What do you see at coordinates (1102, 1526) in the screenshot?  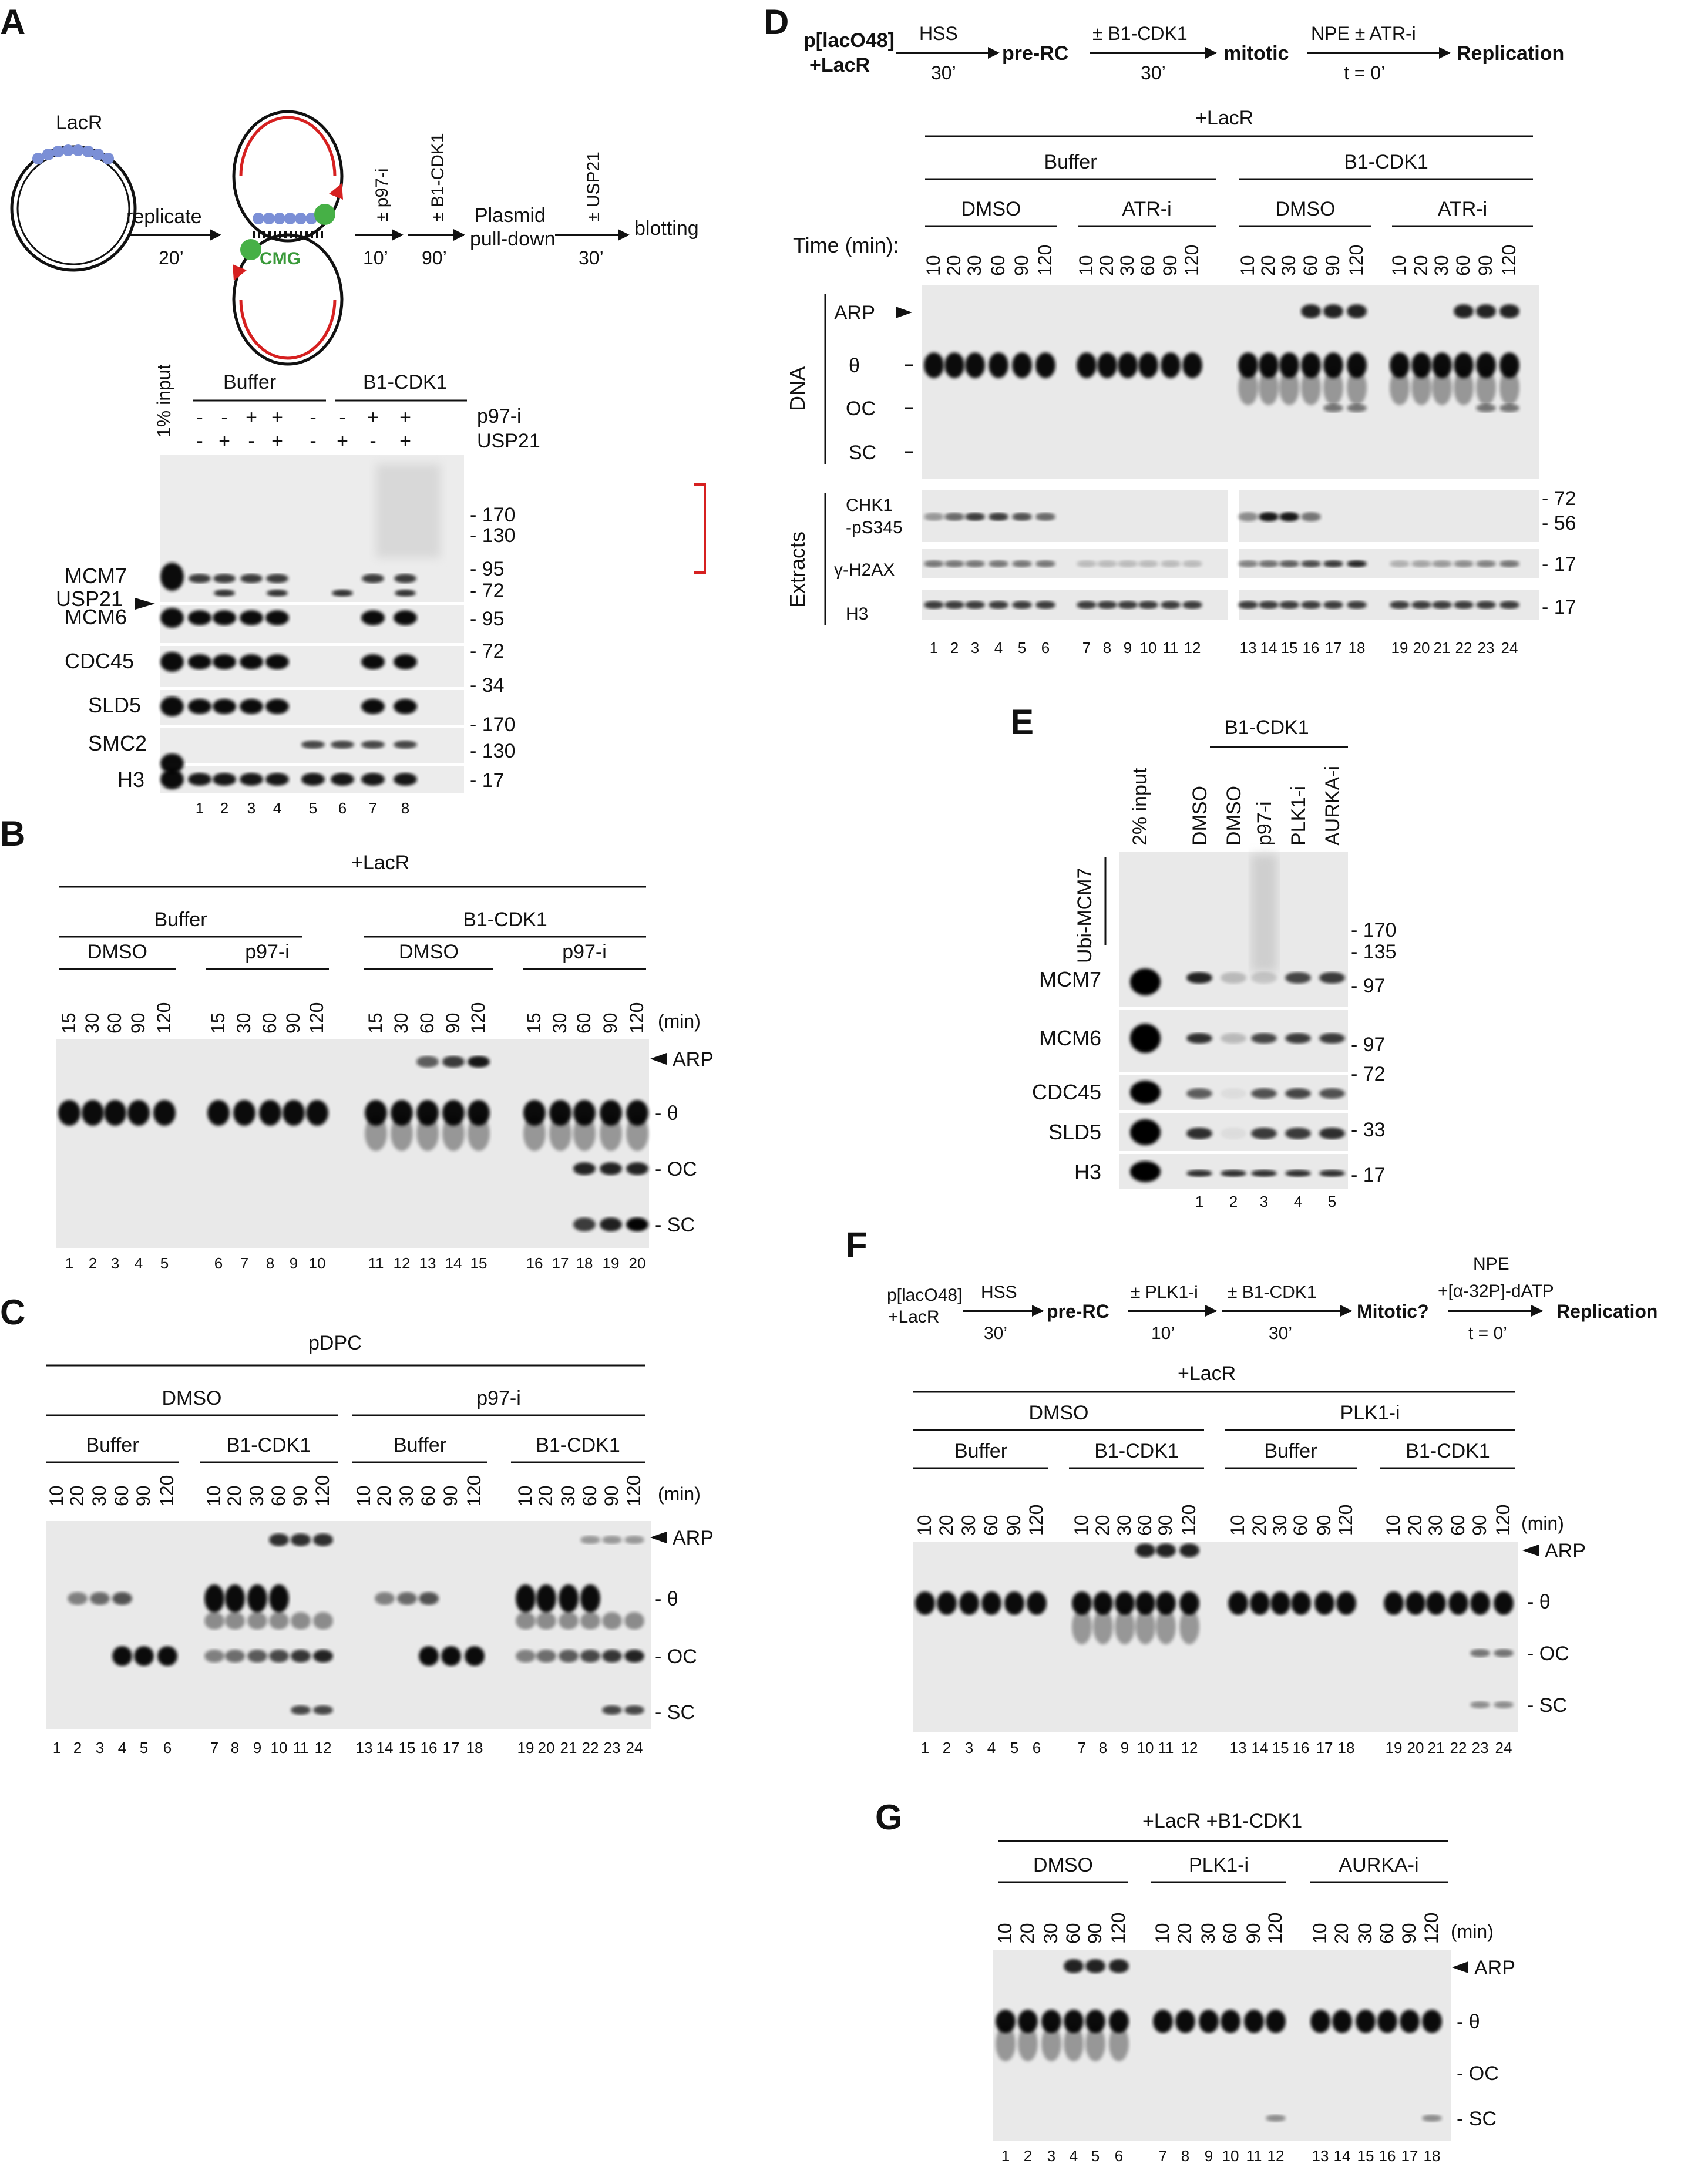 I see `time-label: 20` at bounding box center [1102, 1526].